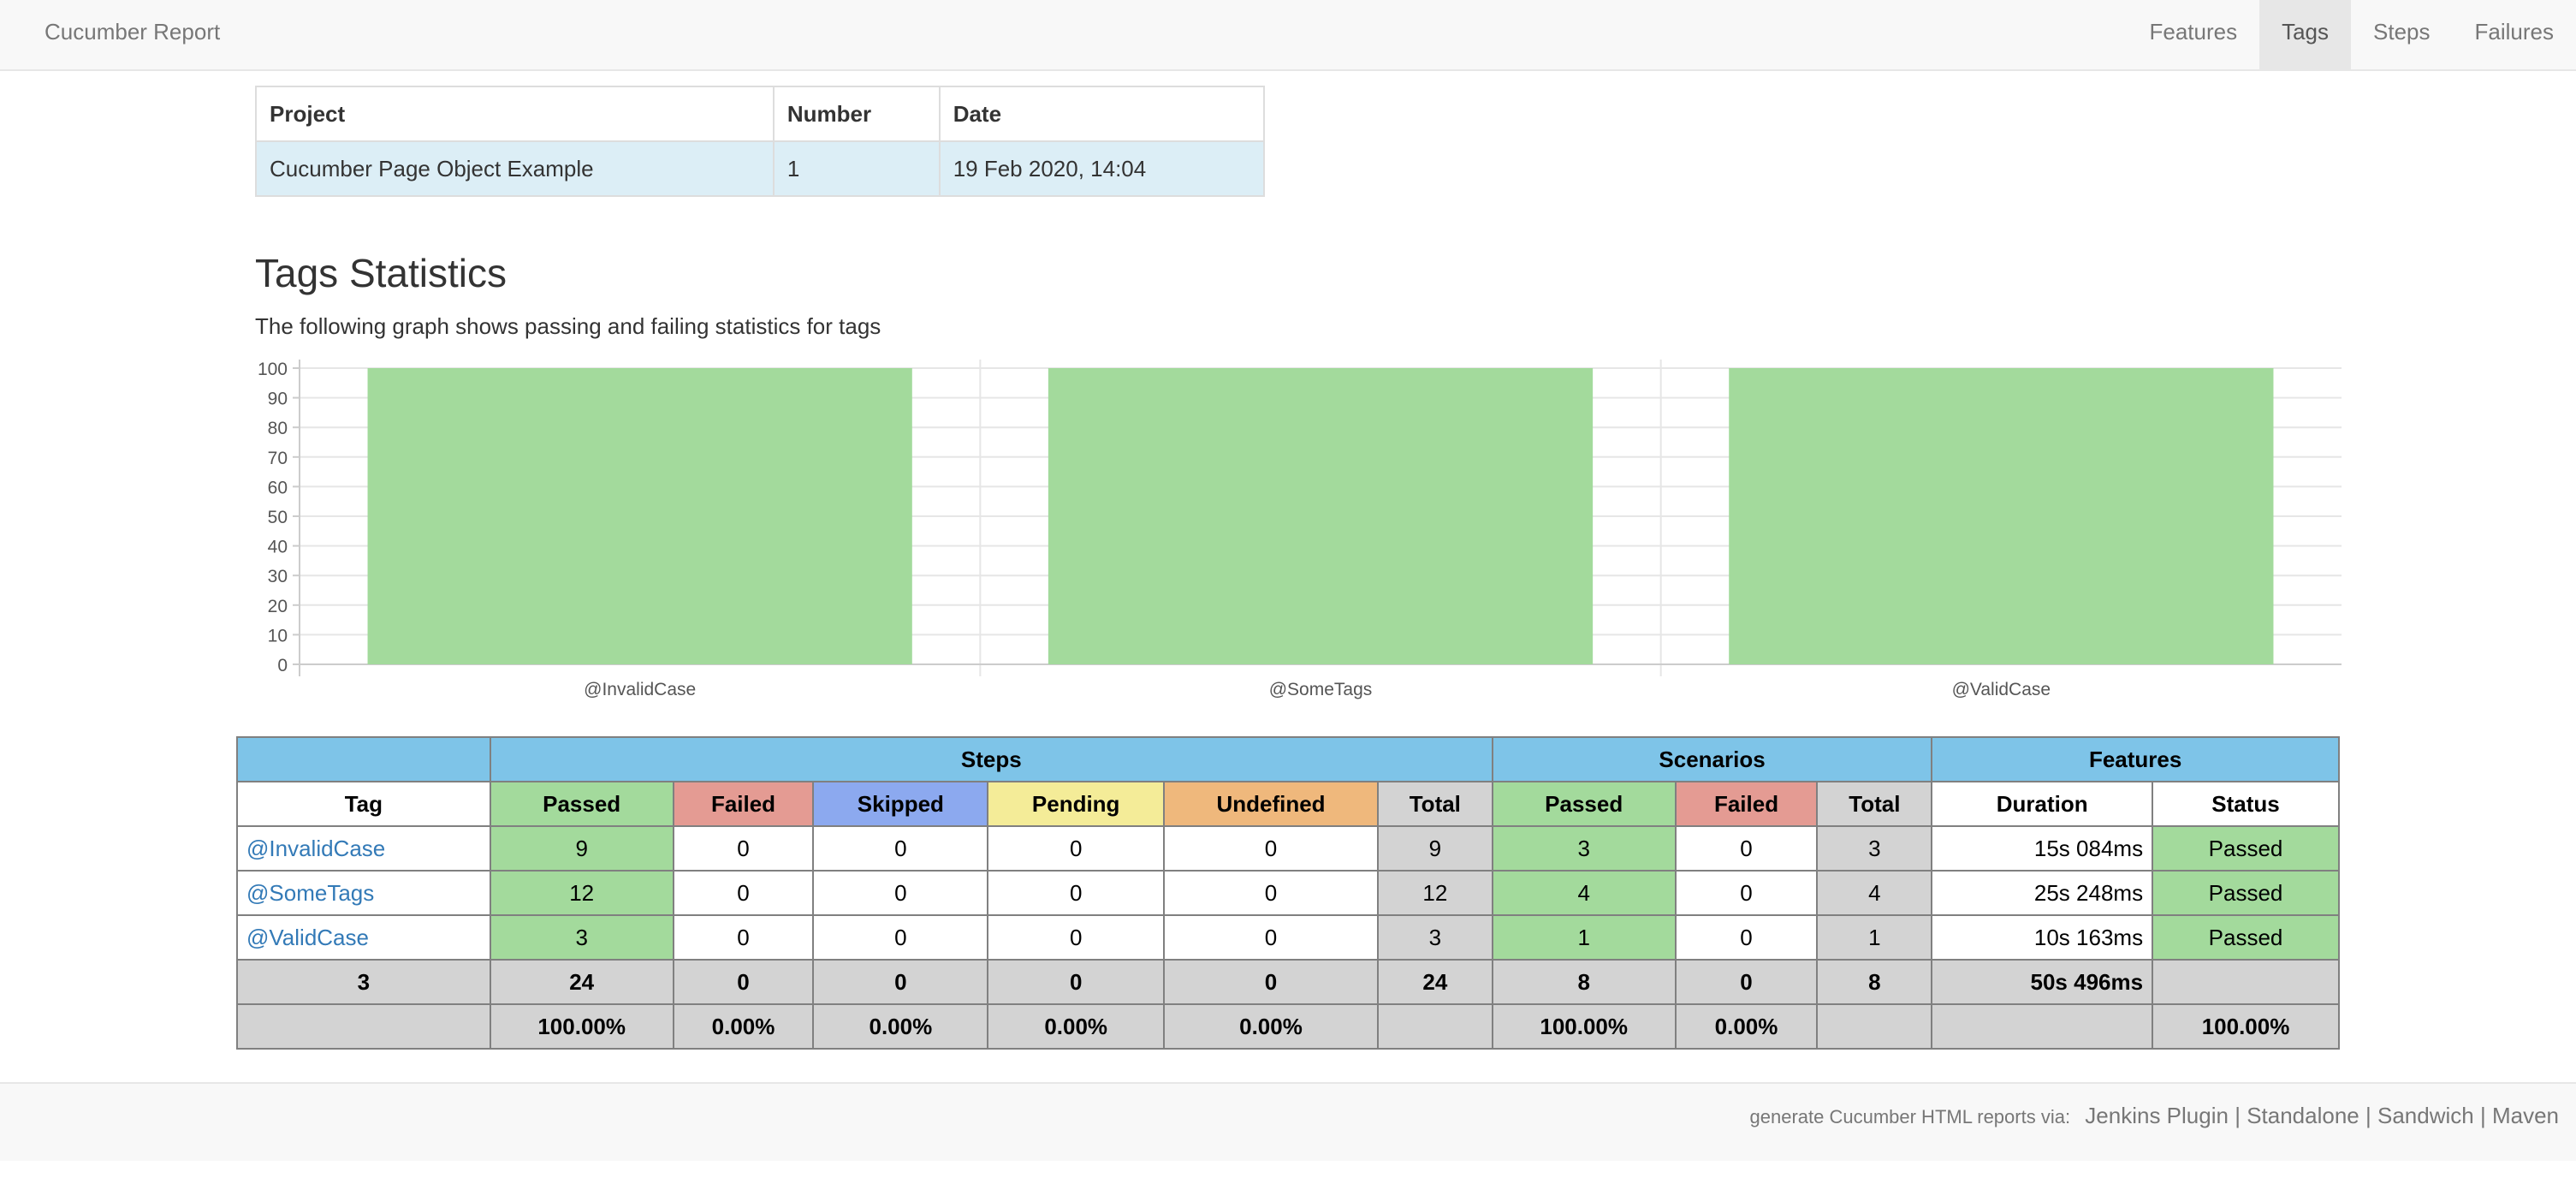 This screenshot has width=2576, height=1178. What do you see at coordinates (856, 114) in the screenshot?
I see `info-header-number: Number` at bounding box center [856, 114].